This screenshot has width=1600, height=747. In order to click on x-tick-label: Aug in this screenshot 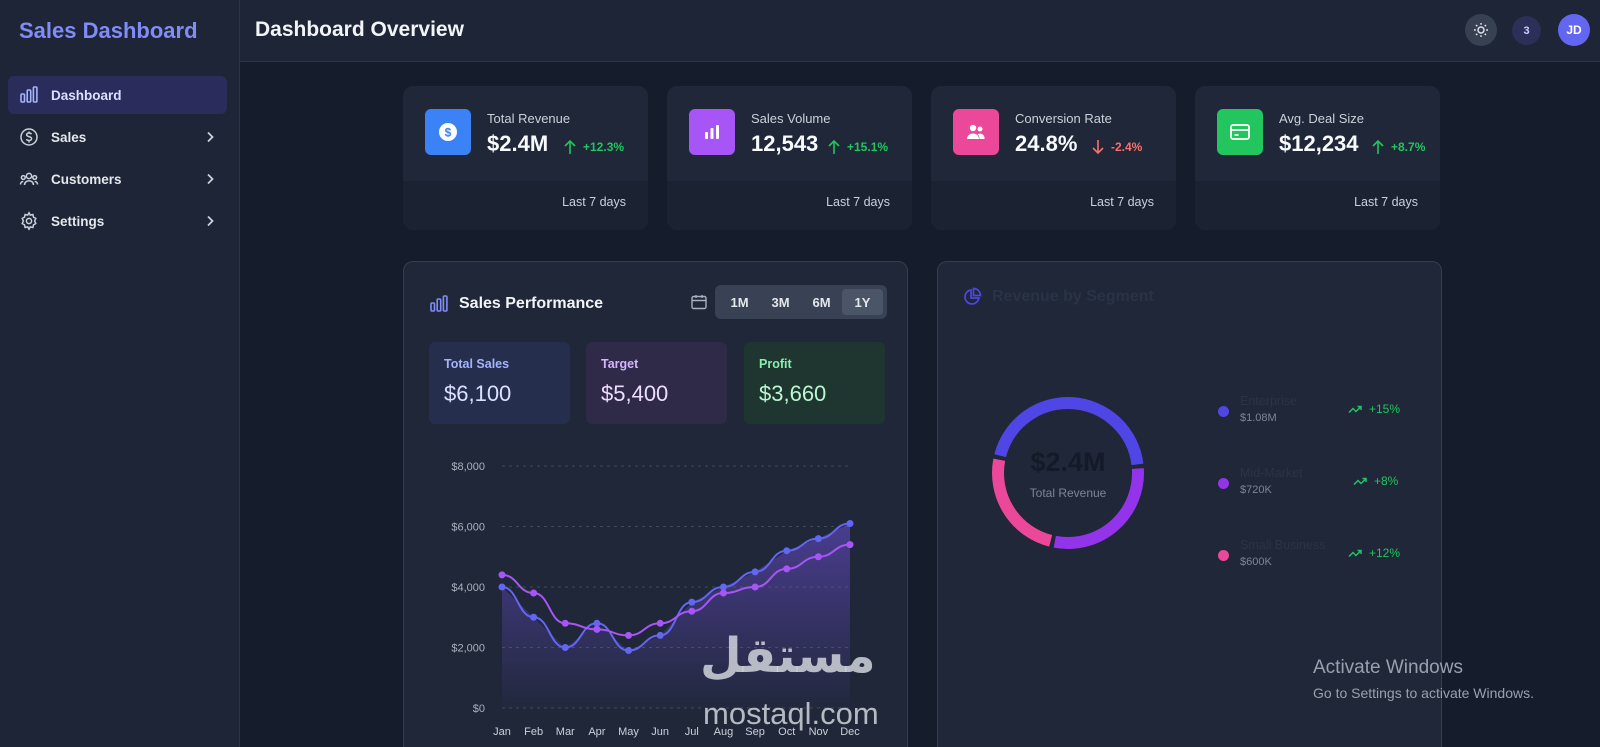, I will do `click(724, 732)`.